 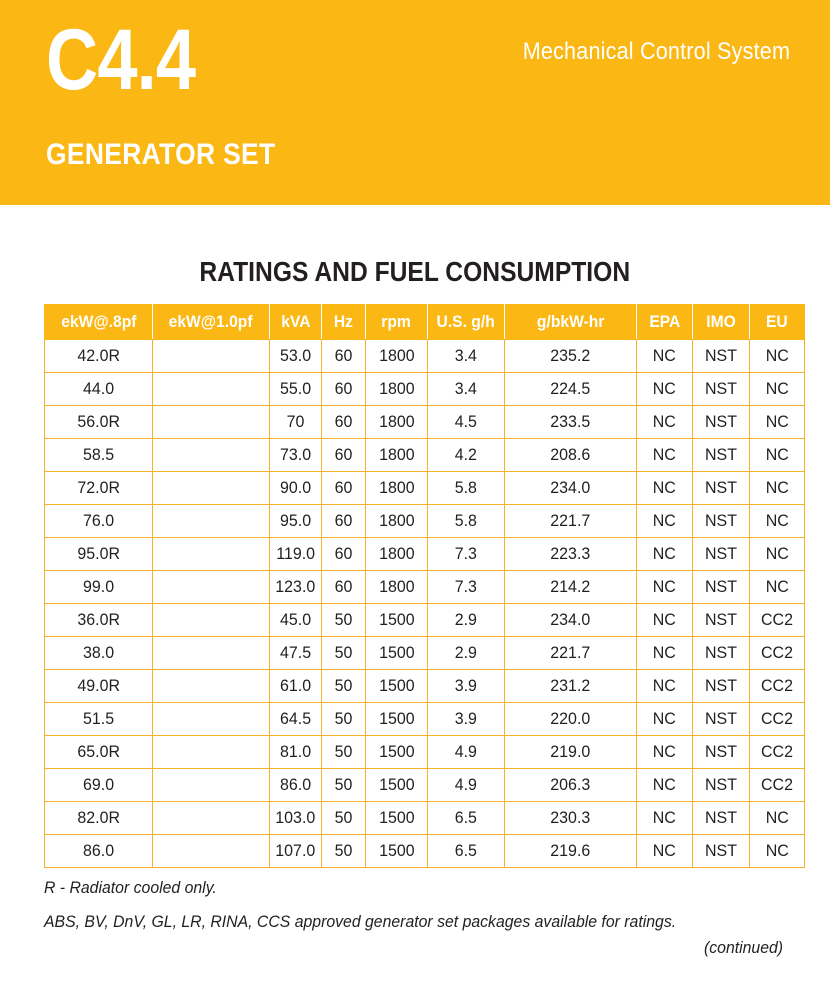 What do you see at coordinates (98, 388) in the screenshot?
I see `cell-value: 44.0` at bounding box center [98, 388].